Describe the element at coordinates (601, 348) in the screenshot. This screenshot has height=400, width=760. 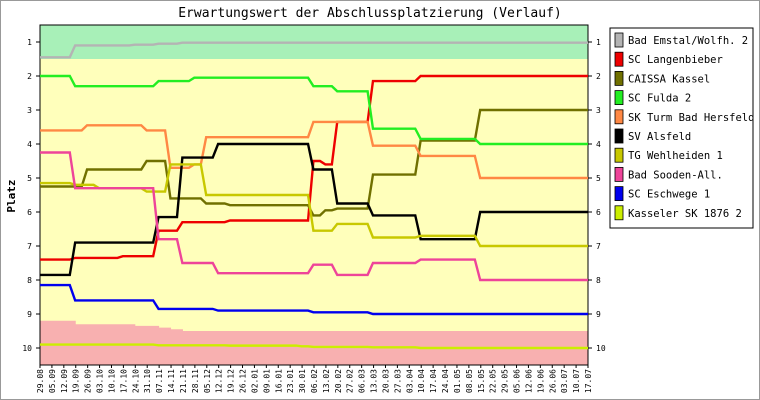
I see `y-tick-label-right: 10` at that location.